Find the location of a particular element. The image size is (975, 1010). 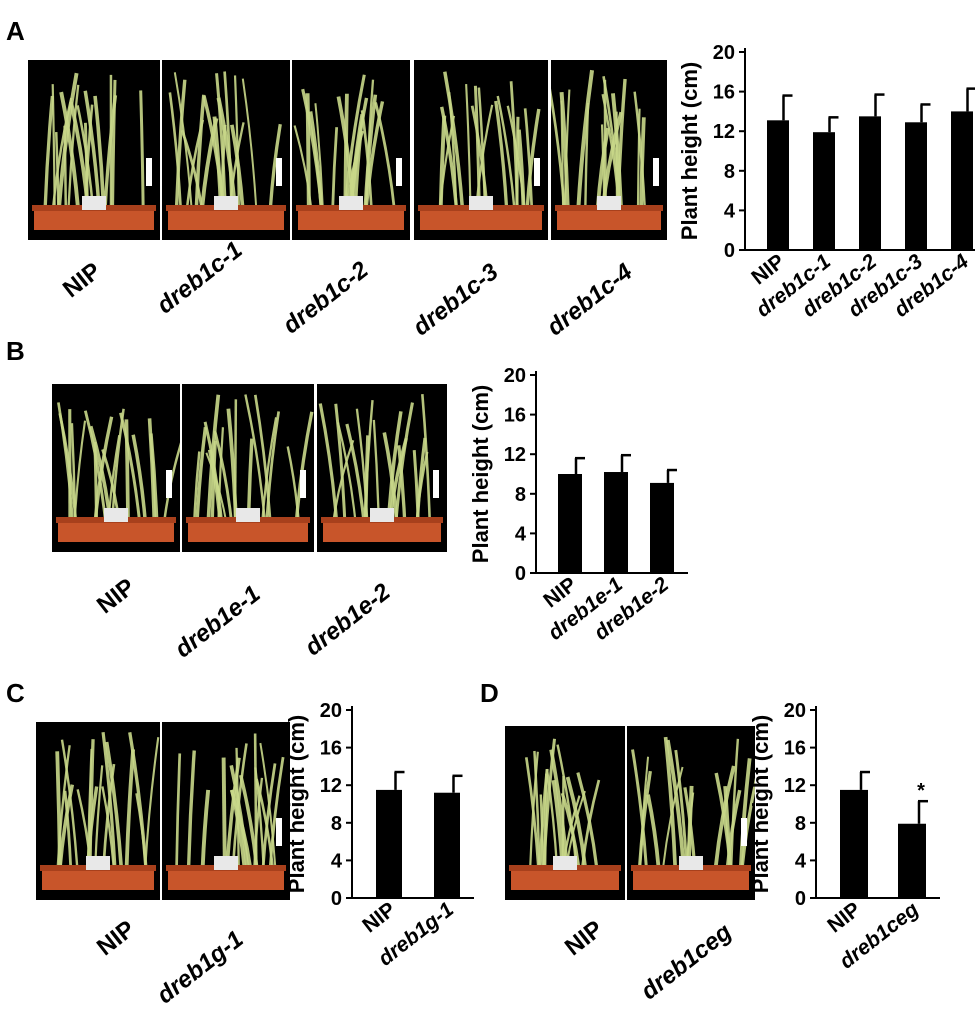

photo-label-a-4: dreb1c-3 is located at coordinates (456, 300).